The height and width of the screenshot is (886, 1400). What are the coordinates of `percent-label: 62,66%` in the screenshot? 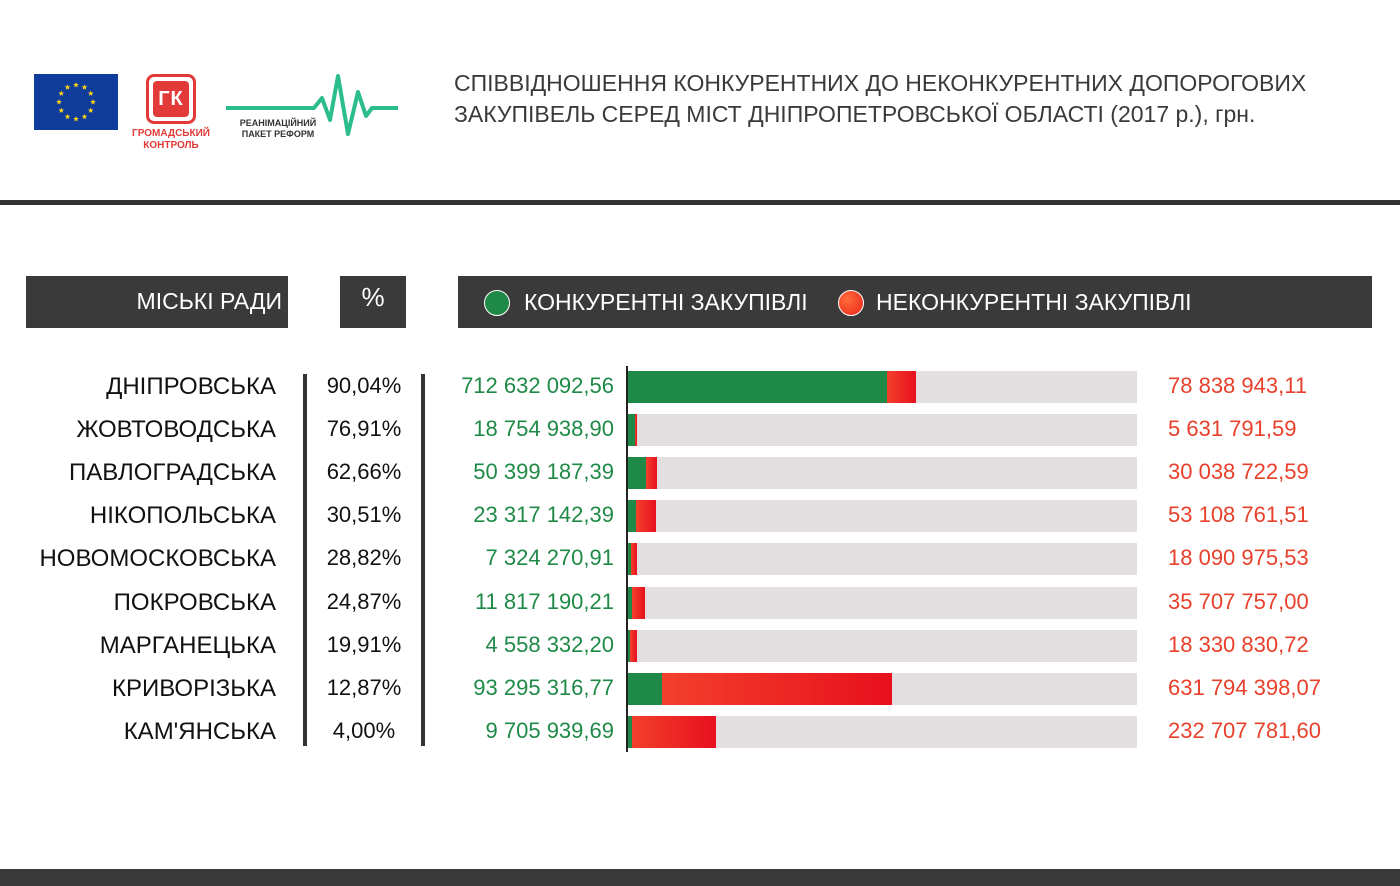 It's located at (364, 471).